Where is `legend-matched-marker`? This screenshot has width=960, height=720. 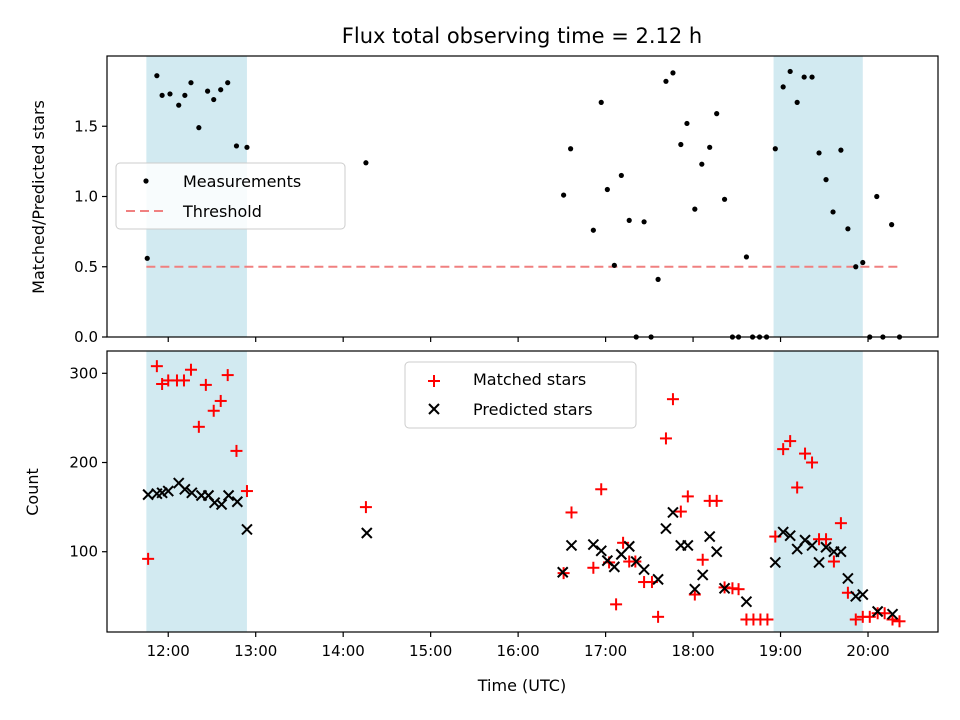 legend-matched-marker is located at coordinates (434, 381).